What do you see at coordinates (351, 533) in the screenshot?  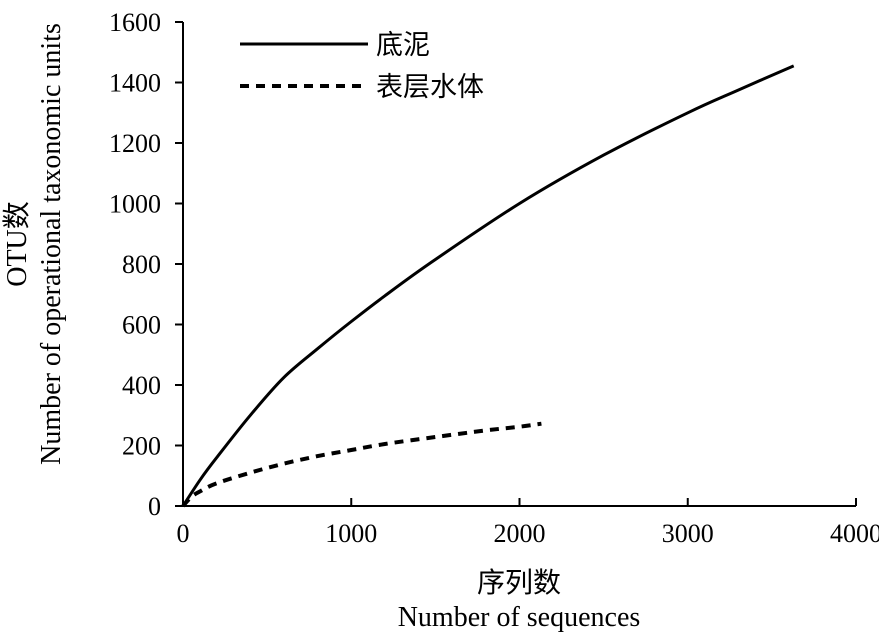 I see `x-tick-label: 1000` at bounding box center [351, 533].